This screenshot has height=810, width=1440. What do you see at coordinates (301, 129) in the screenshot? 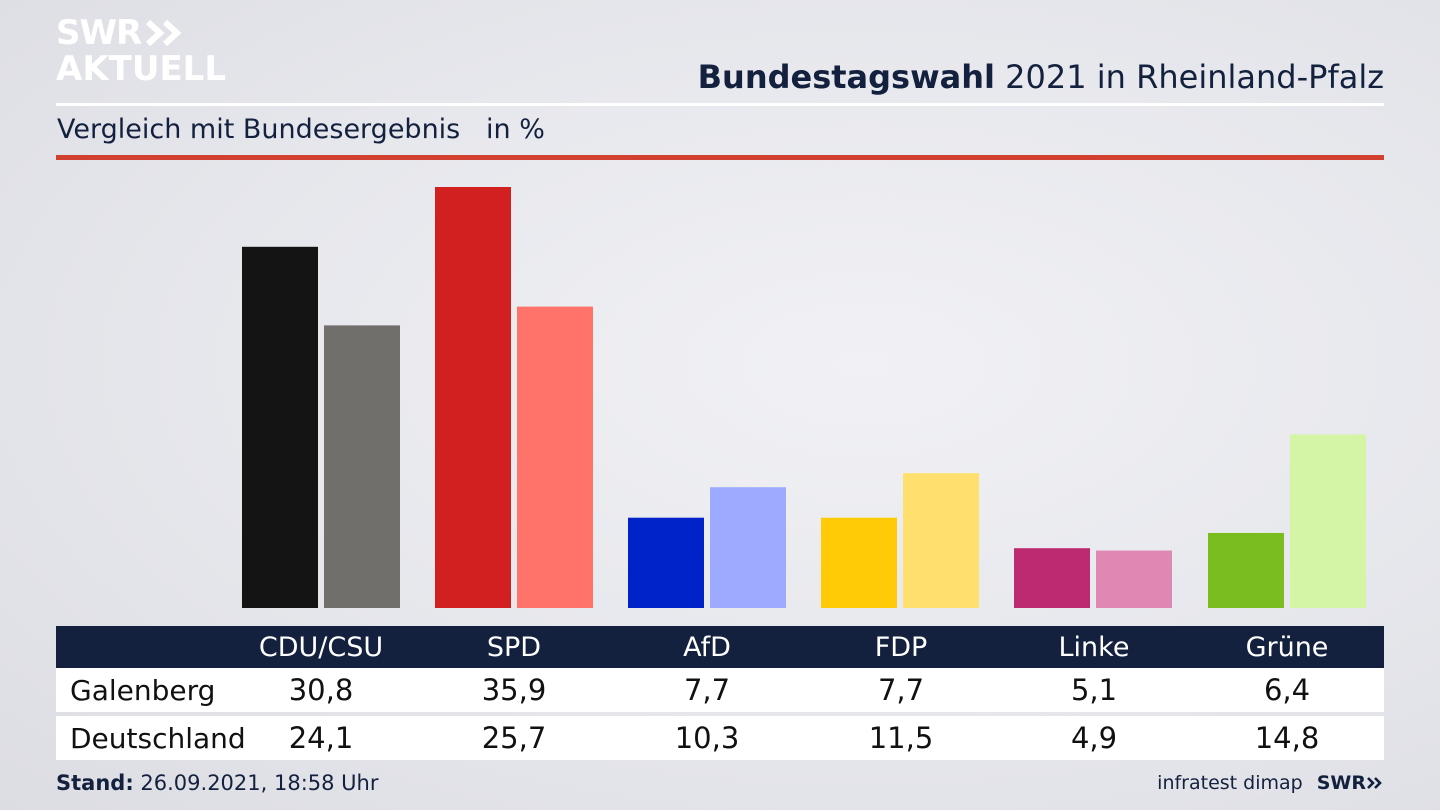
I see `chart-subtitle: Vergleich mit Bundesergebnis in %` at bounding box center [301, 129].